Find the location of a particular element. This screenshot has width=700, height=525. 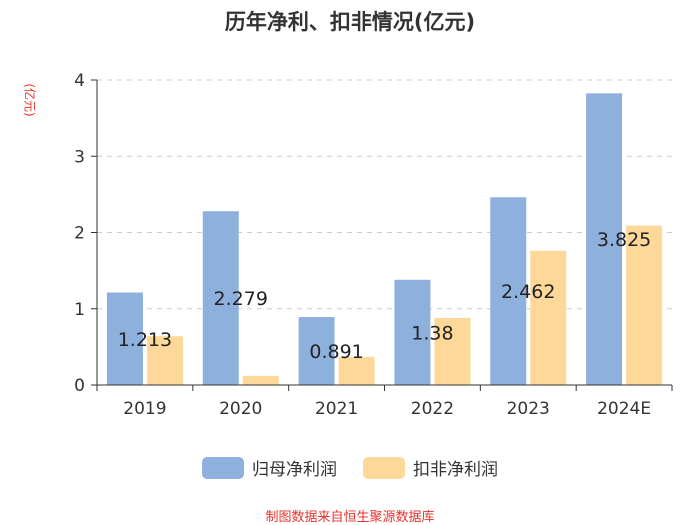

legend-item-parent-net-profit: 归母净利润 is located at coordinates (269, 467).